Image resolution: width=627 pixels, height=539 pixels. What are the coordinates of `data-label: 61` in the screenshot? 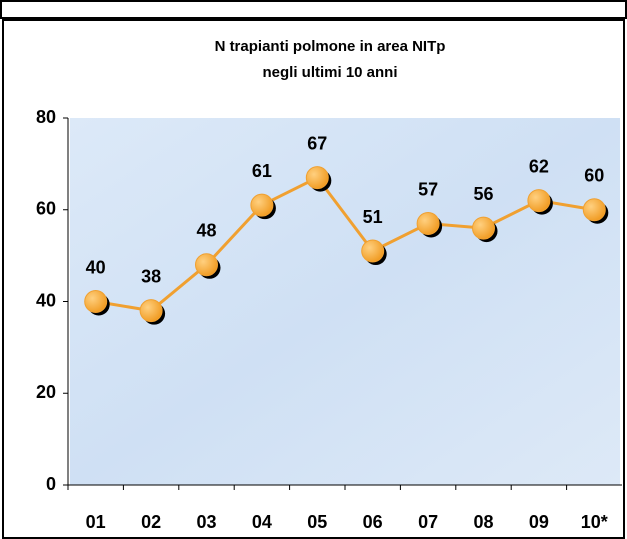 It's located at (262, 171).